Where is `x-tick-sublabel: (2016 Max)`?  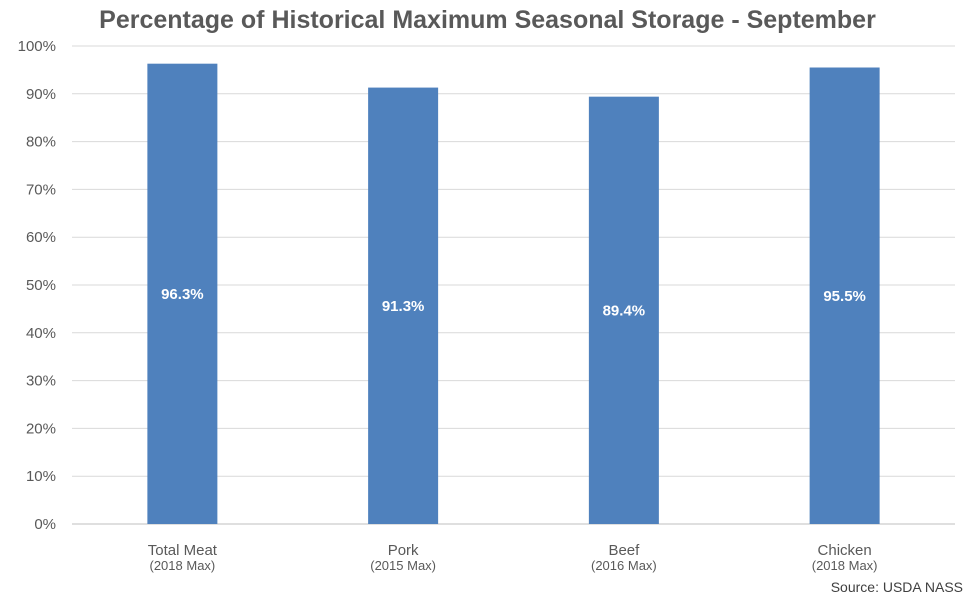
x-tick-sublabel: (2016 Max) is located at coordinates (624, 565).